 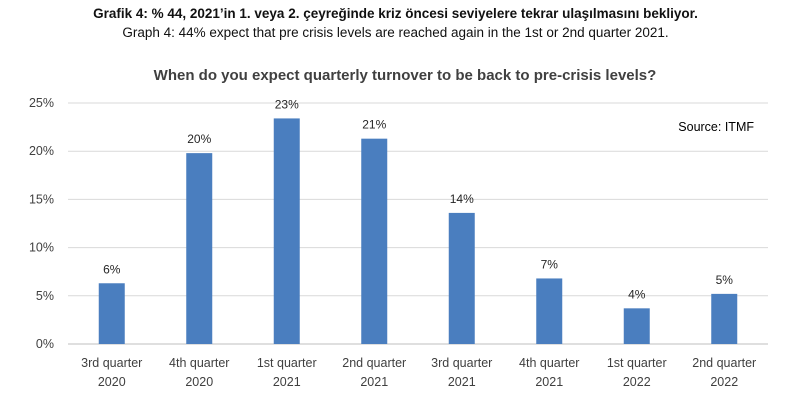 What do you see at coordinates (287, 104) in the screenshot?
I see `bar-value-label: 23%` at bounding box center [287, 104].